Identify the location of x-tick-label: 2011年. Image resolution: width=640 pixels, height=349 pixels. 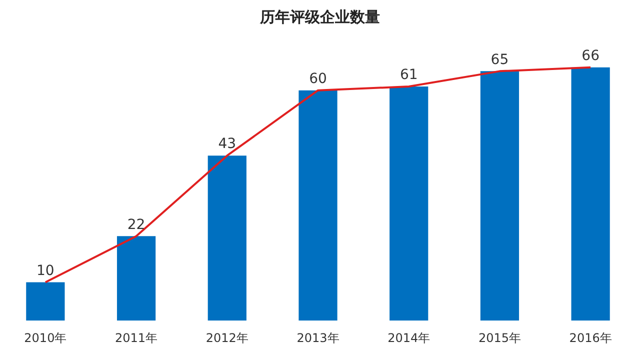
(136, 337).